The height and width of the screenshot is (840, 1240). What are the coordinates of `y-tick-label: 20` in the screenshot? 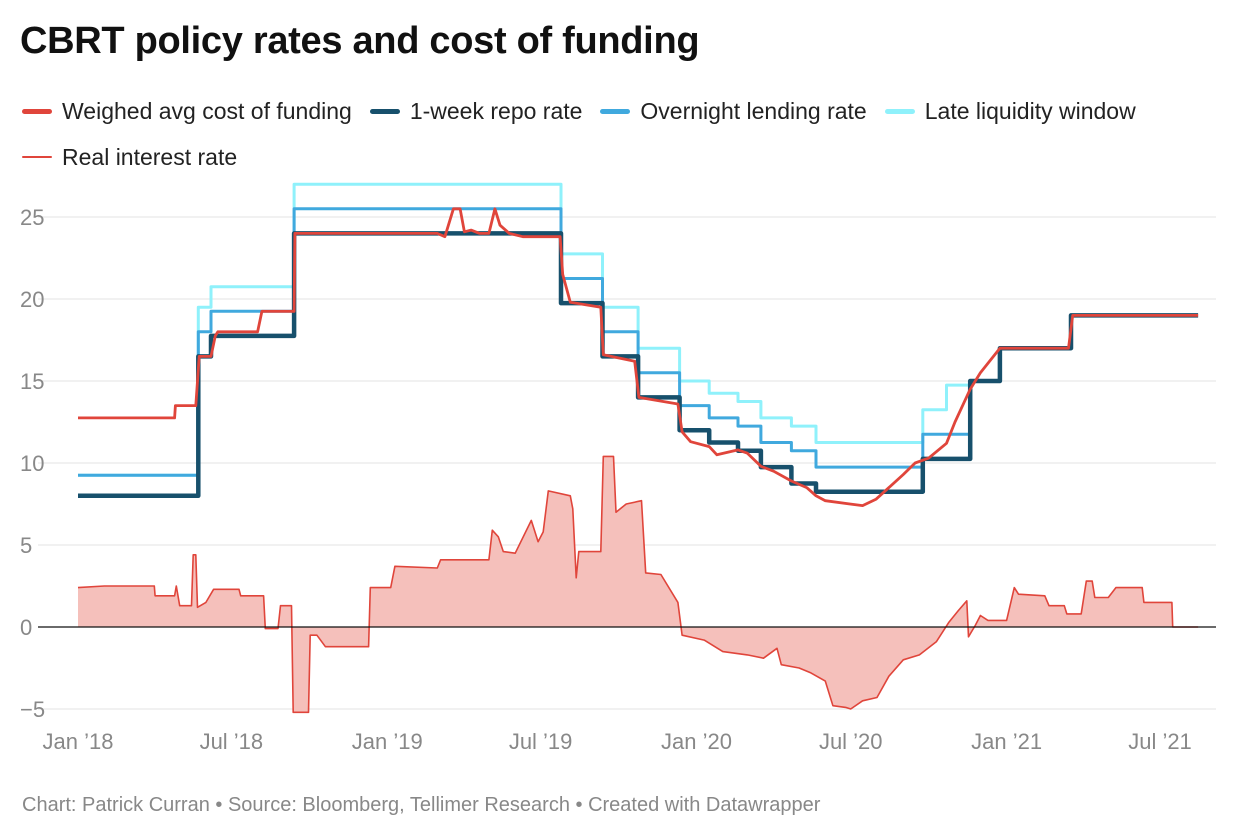 It's located at (32, 299).